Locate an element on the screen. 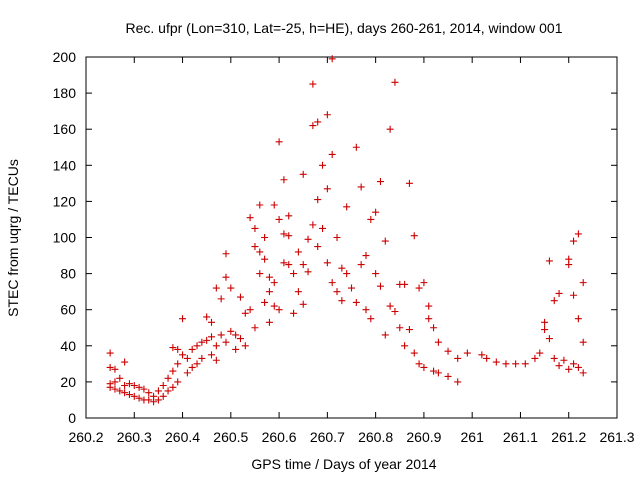 This screenshot has height=480, width=640. y-tick-label: 80 is located at coordinates (68, 274).